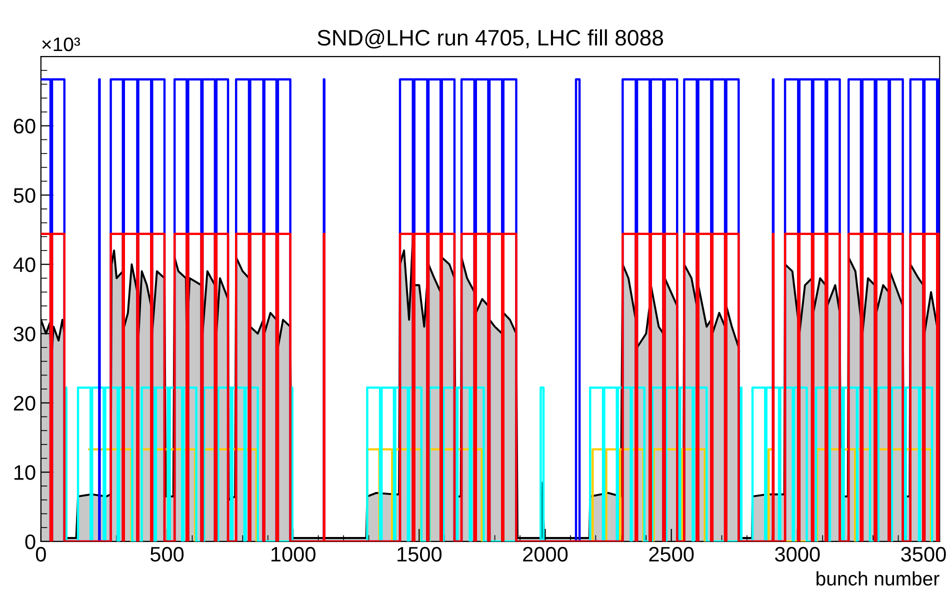  Describe the element at coordinates (491, 38) in the screenshot. I see `chart-title: SND@LHC run 4705, LHC fill 8088` at that location.